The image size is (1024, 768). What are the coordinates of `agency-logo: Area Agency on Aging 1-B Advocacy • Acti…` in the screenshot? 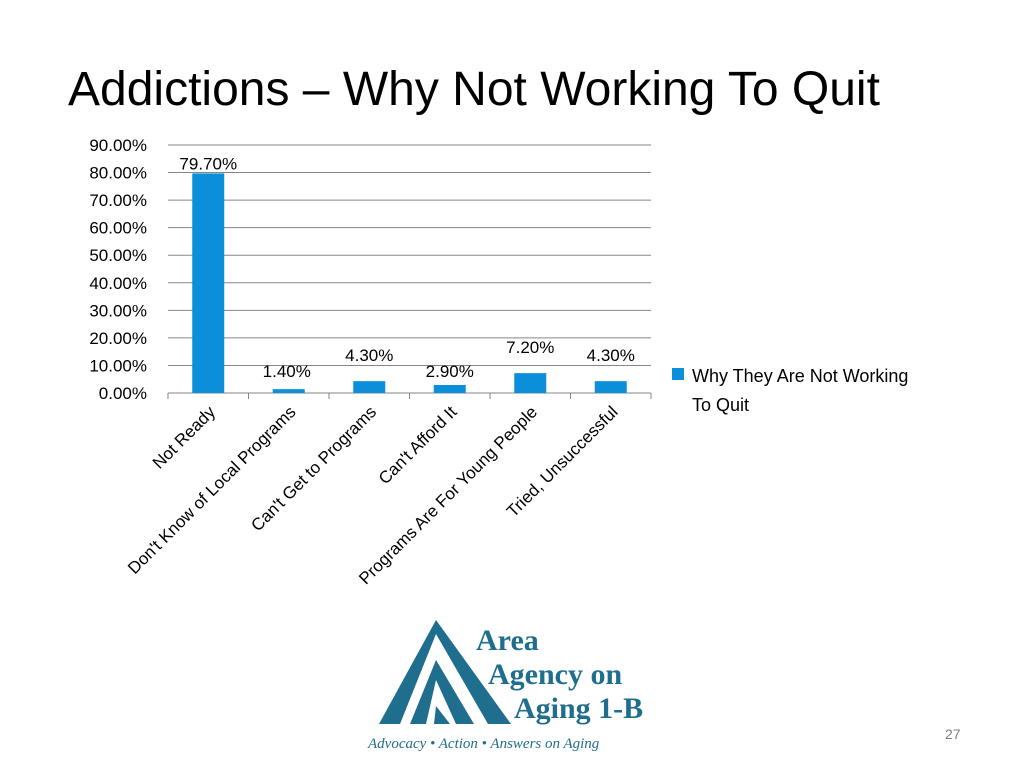 It's located at (505, 686).